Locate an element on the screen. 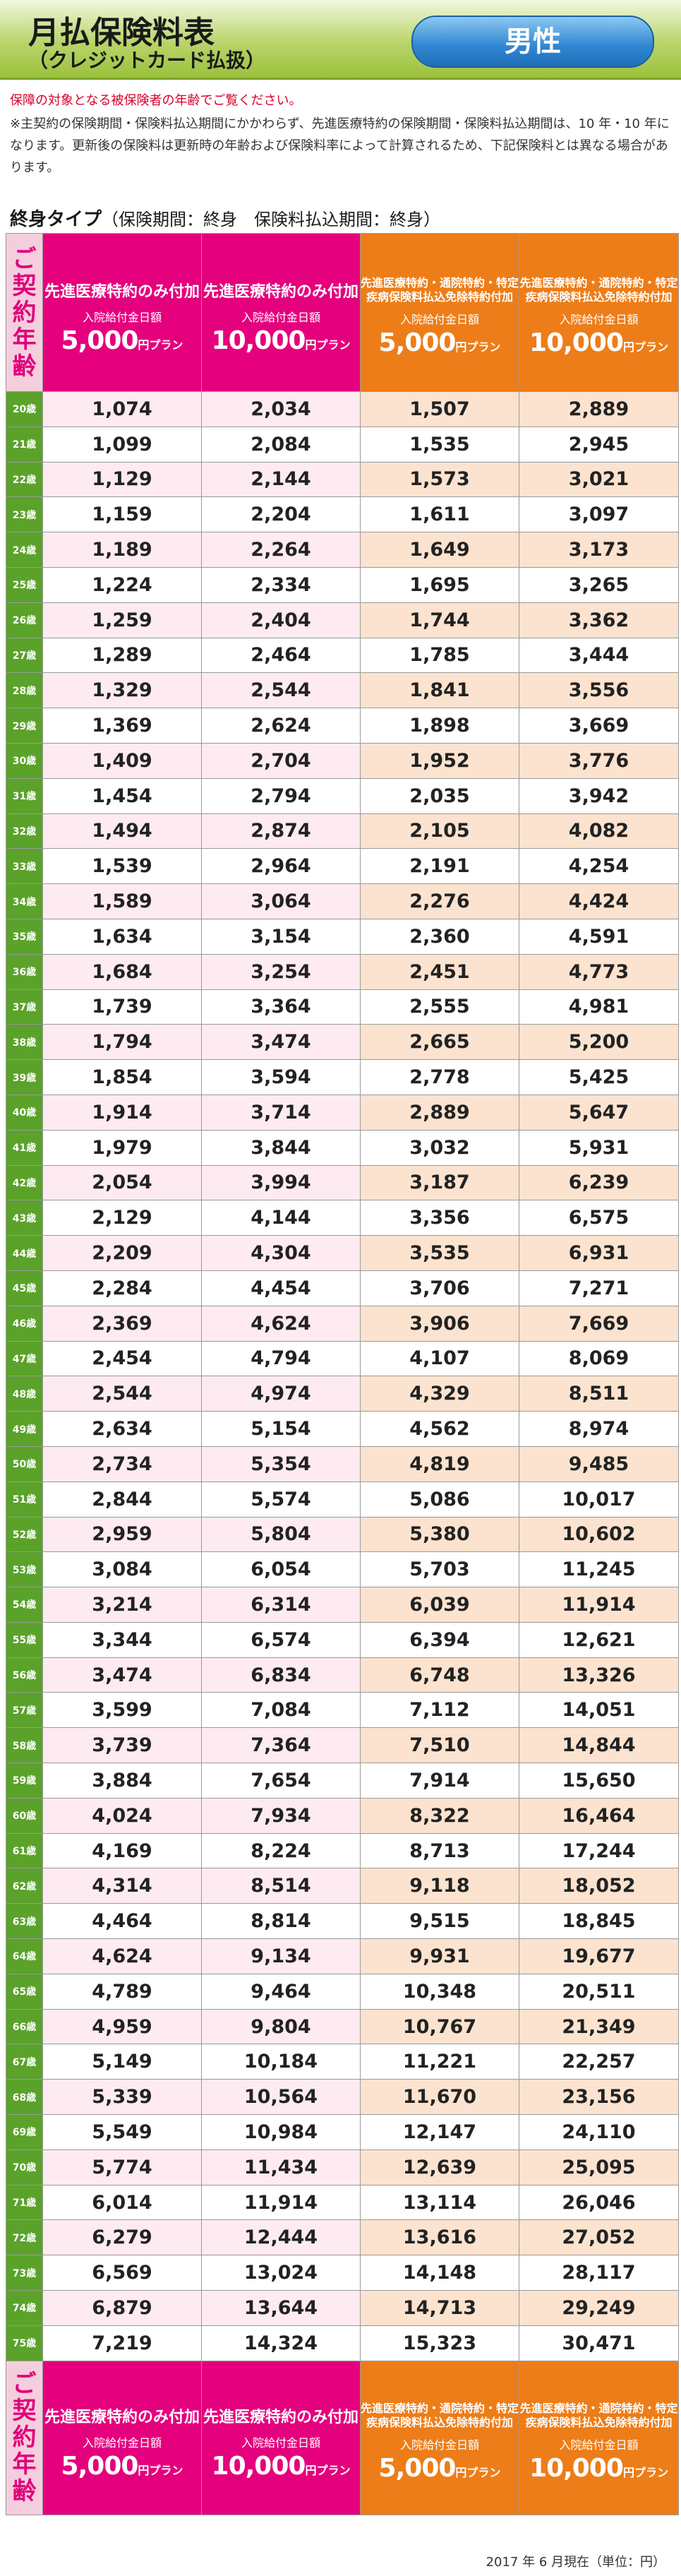 Image resolution: width=681 pixels, height=2576 pixels. premium-cell: 11,914 is located at coordinates (599, 1605).